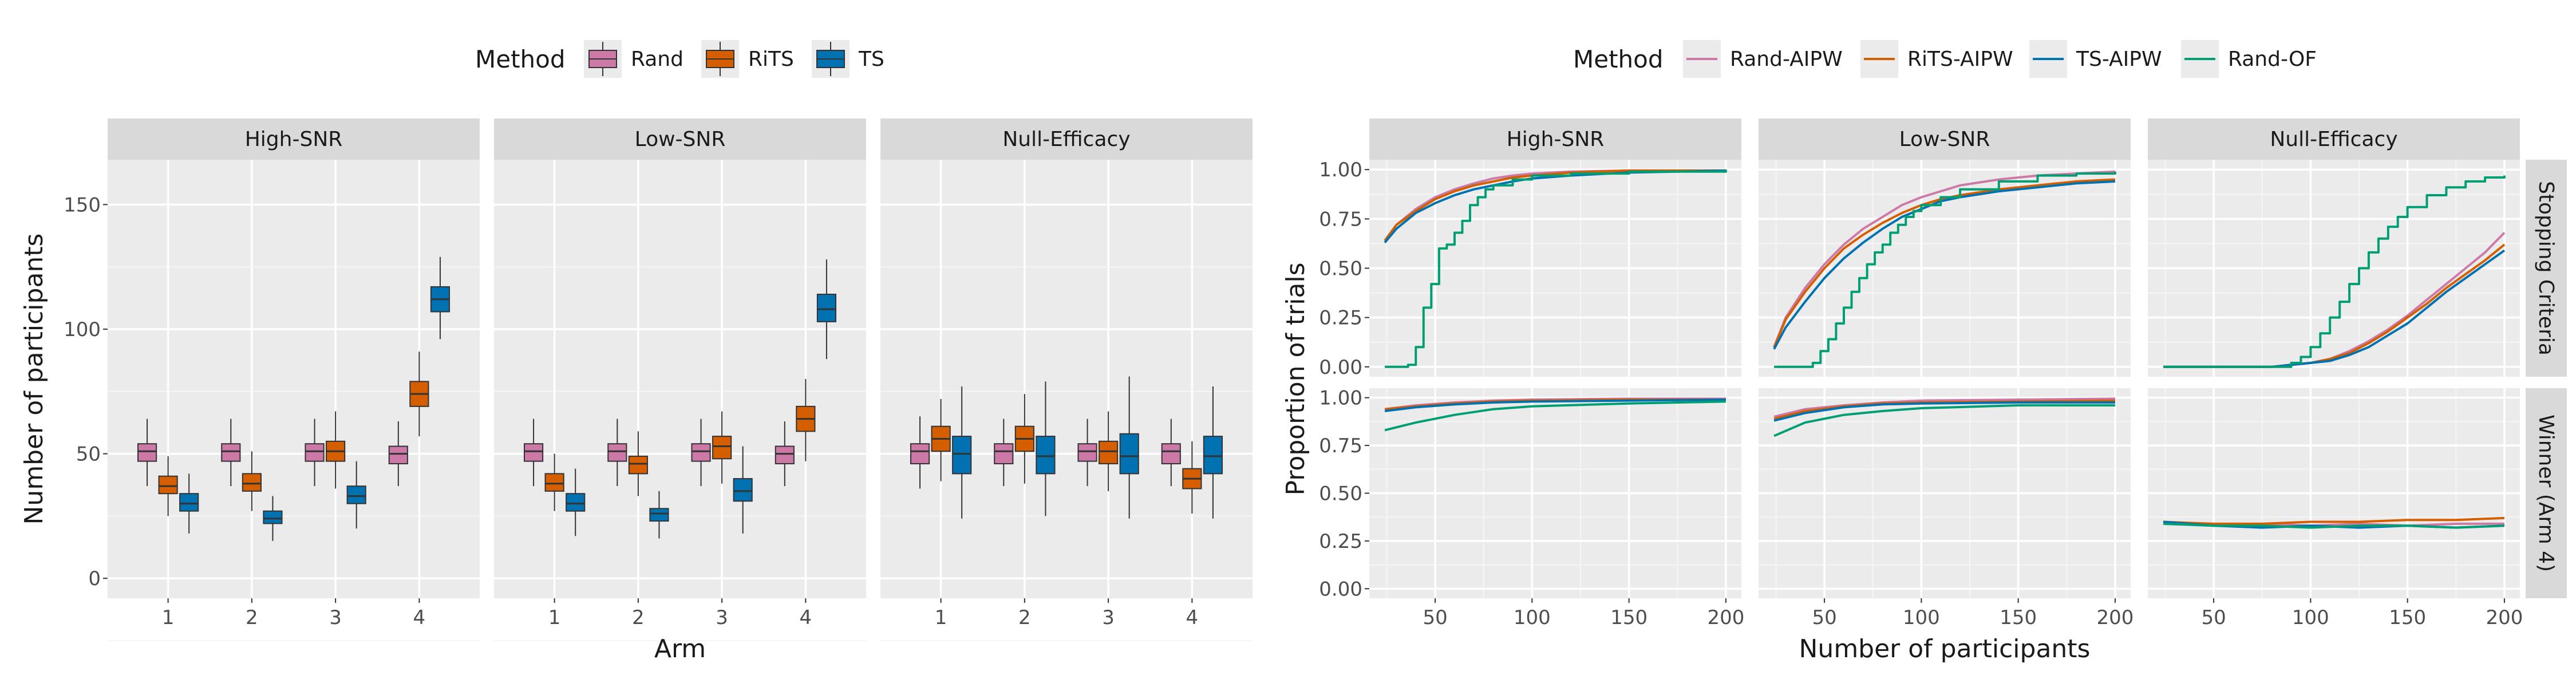 The image size is (2576, 687). Describe the element at coordinates (1945, 649) in the screenshot. I see `x2-axis-title: Number of participants` at that location.